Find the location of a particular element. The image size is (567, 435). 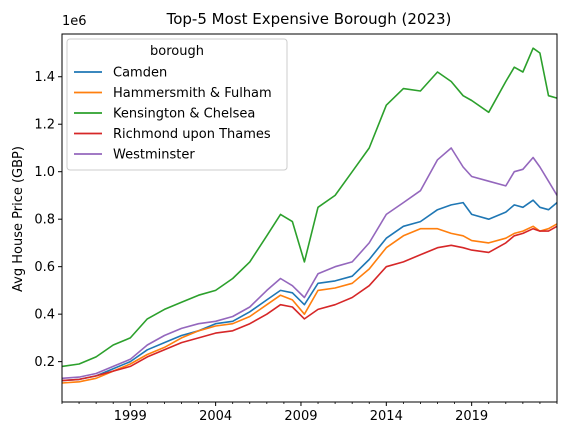

legend-label: Kensington & Chelsea is located at coordinates (184, 114).